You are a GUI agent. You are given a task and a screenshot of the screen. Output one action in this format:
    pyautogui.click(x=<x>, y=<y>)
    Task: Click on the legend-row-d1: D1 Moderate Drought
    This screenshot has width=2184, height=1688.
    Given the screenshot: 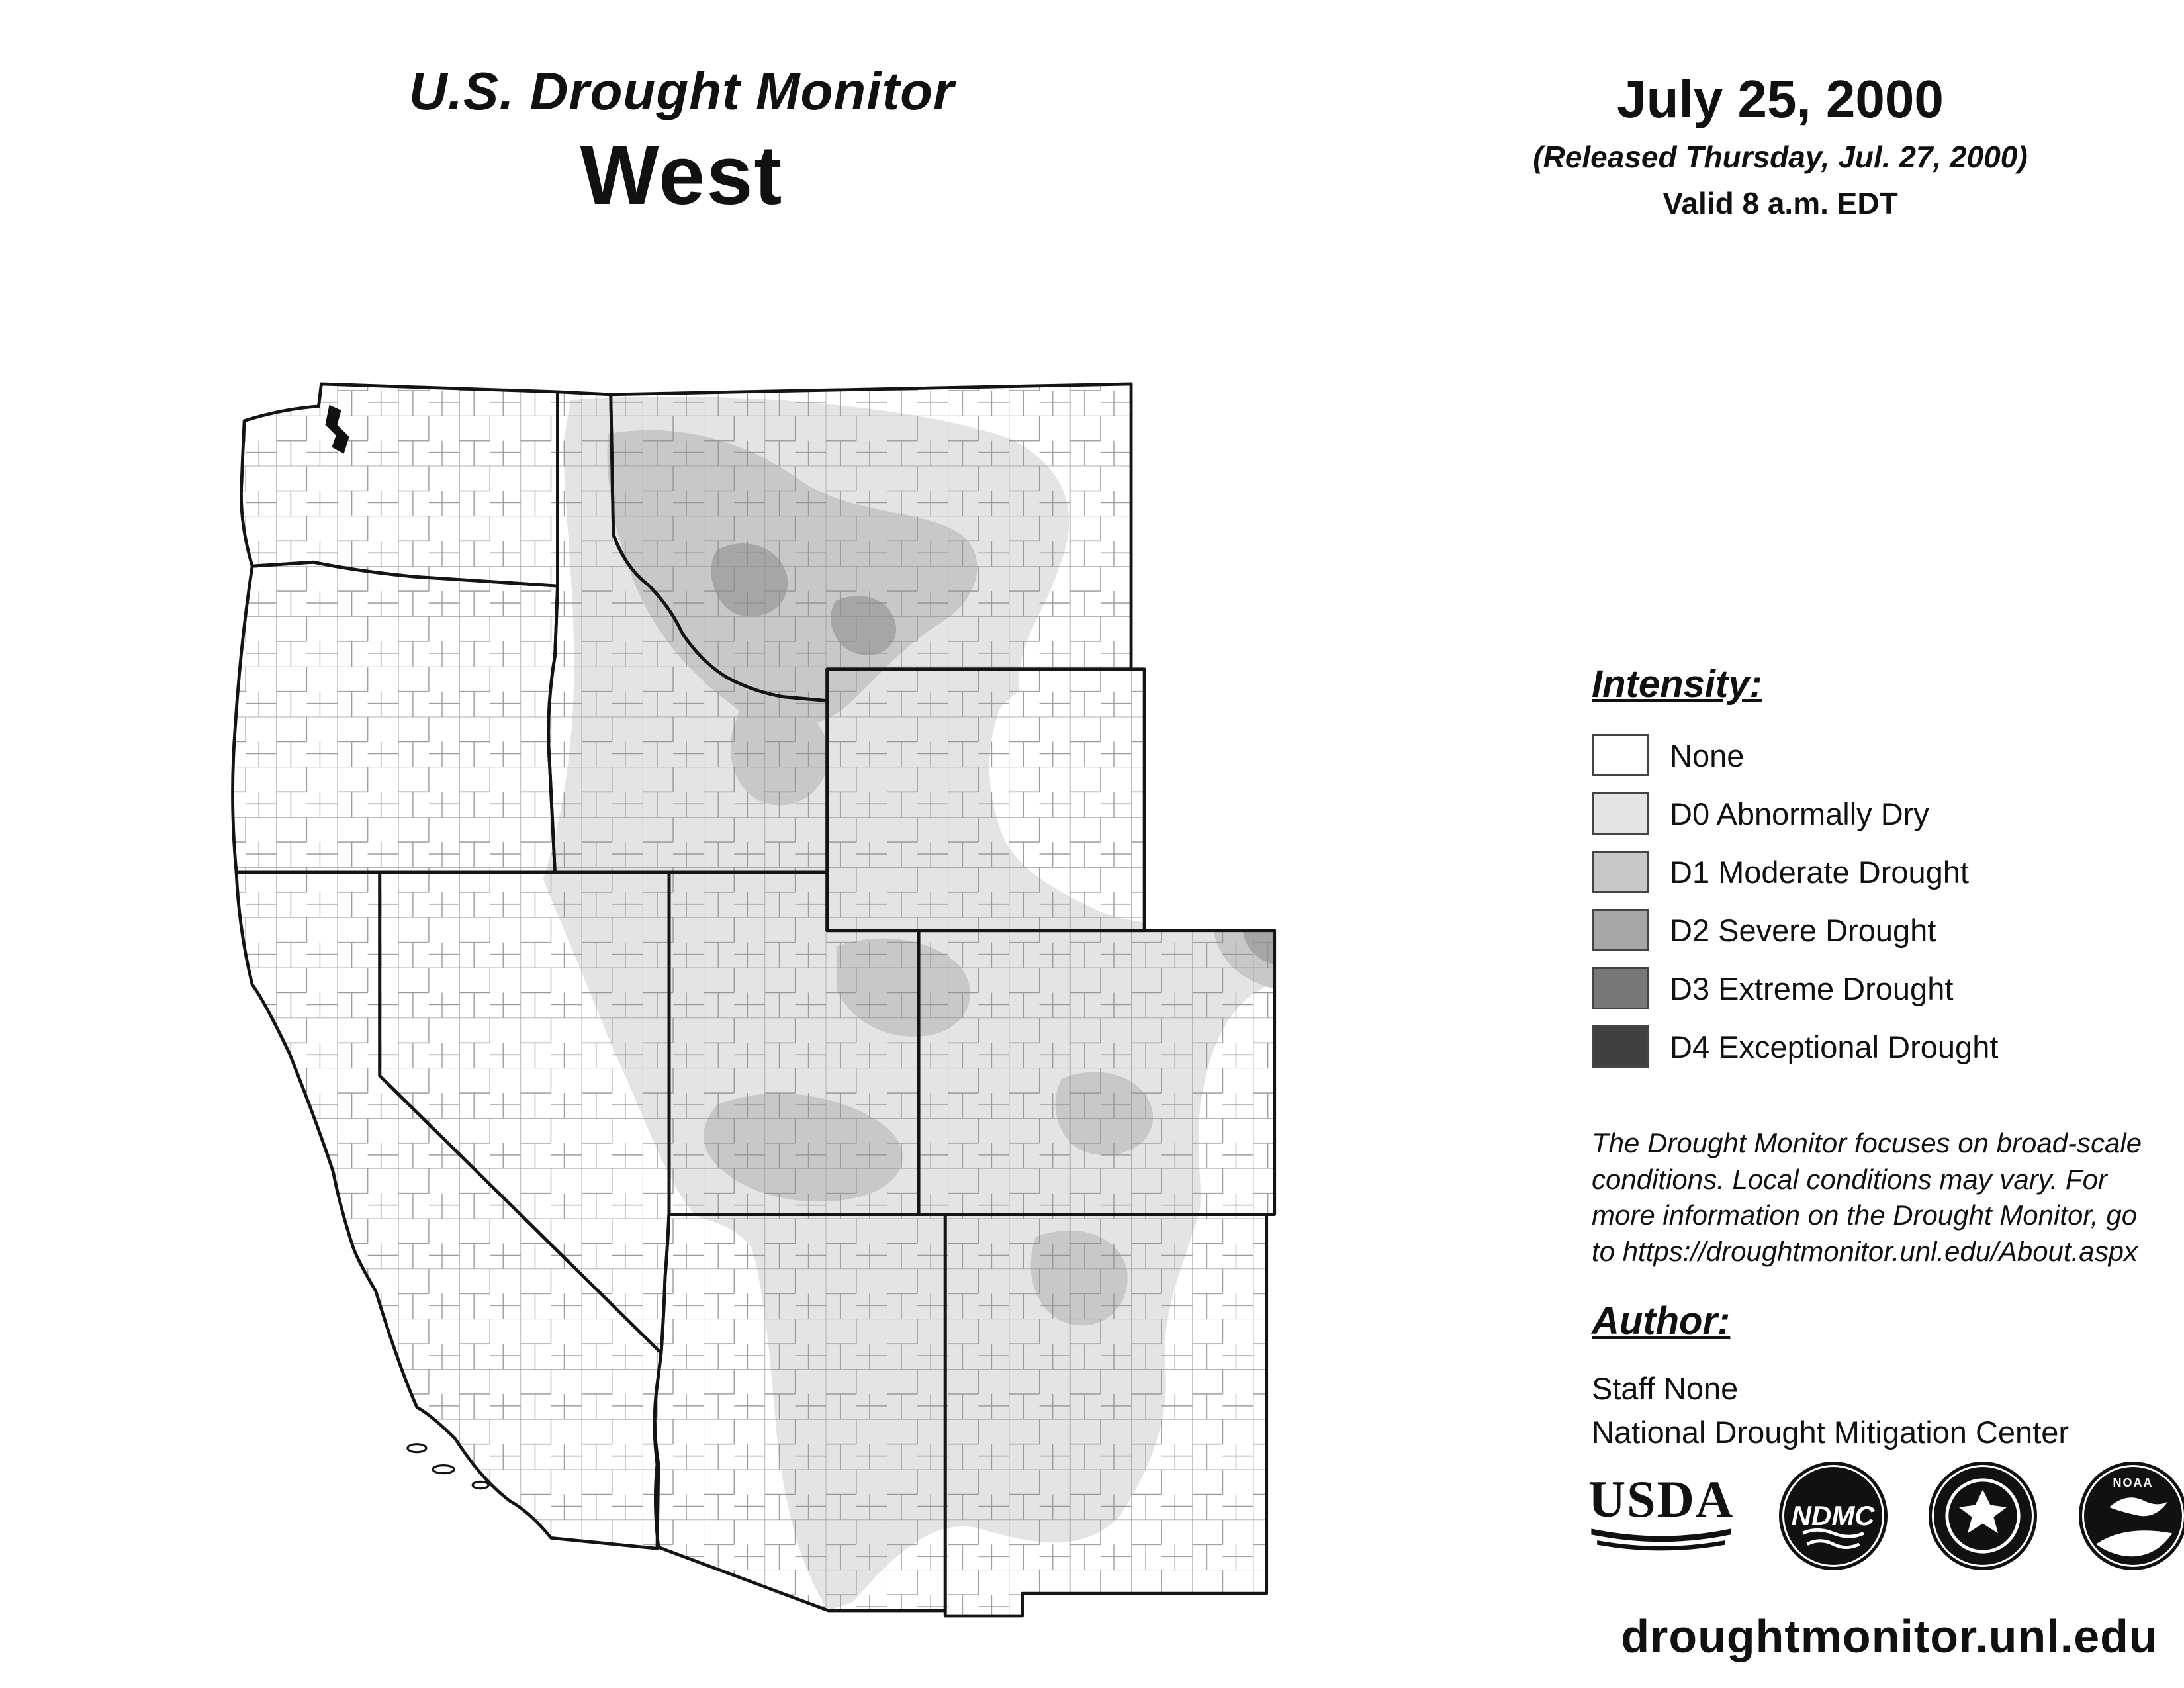 What is the action you would take?
    pyautogui.click(x=1888, y=872)
    